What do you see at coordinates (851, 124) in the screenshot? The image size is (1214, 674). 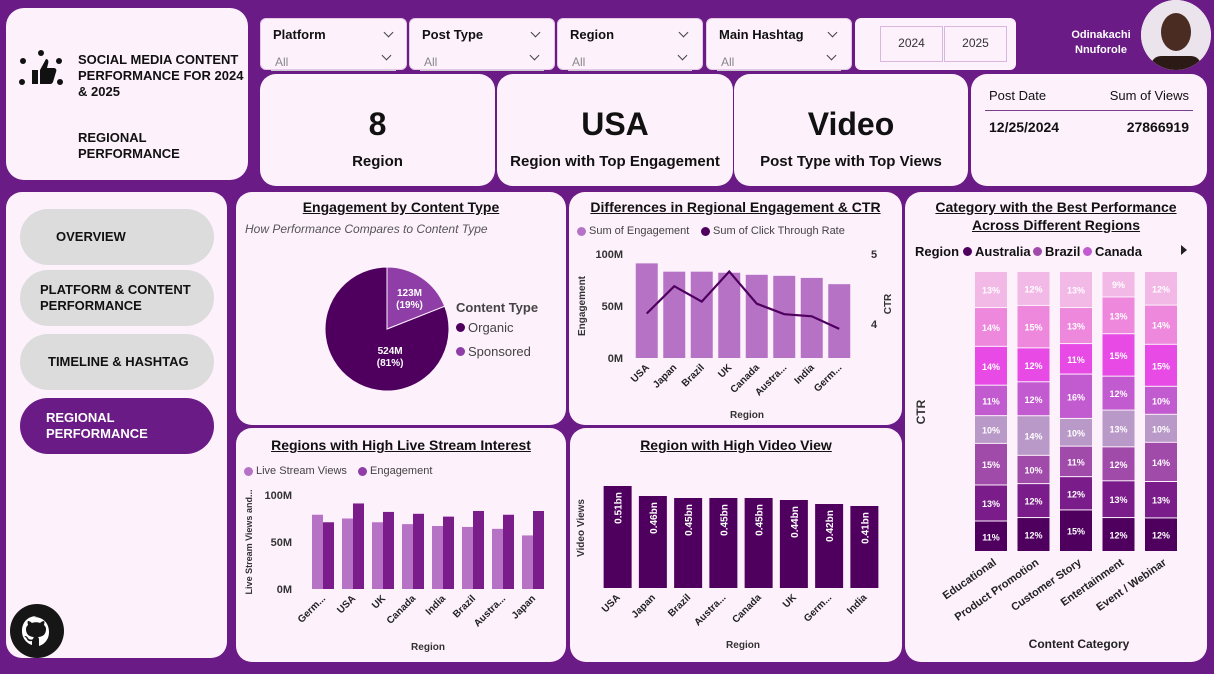 I see `kpi-value: Video` at bounding box center [851, 124].